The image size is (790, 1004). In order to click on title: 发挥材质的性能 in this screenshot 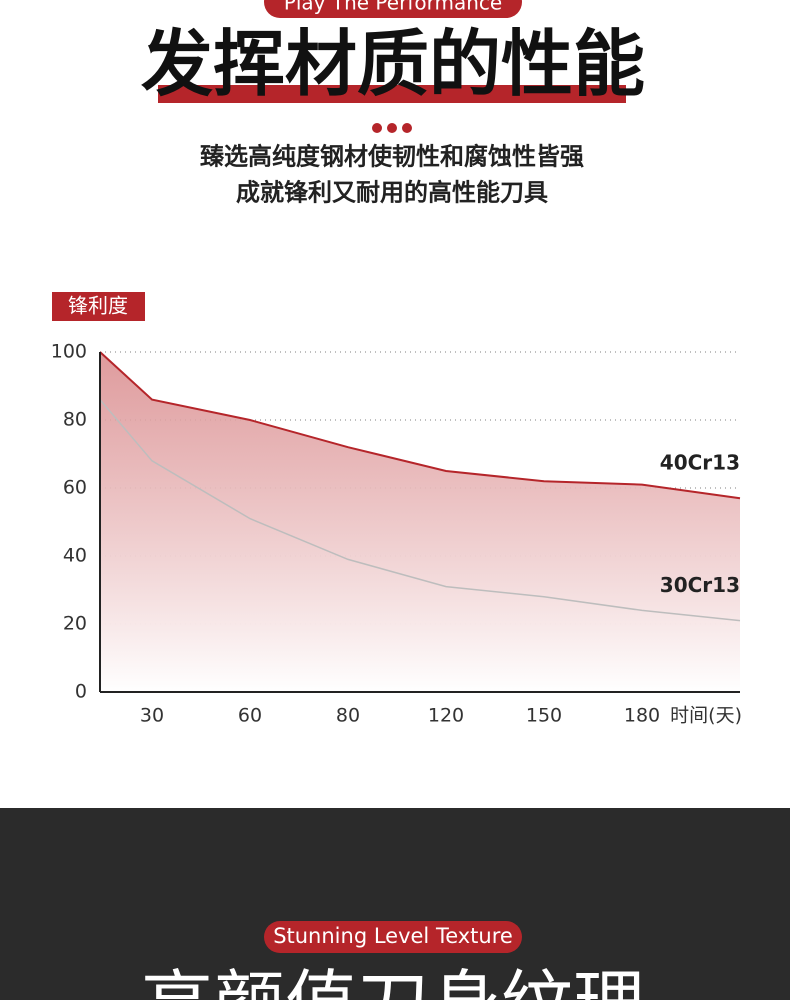, I will do `click(393, 63)`.